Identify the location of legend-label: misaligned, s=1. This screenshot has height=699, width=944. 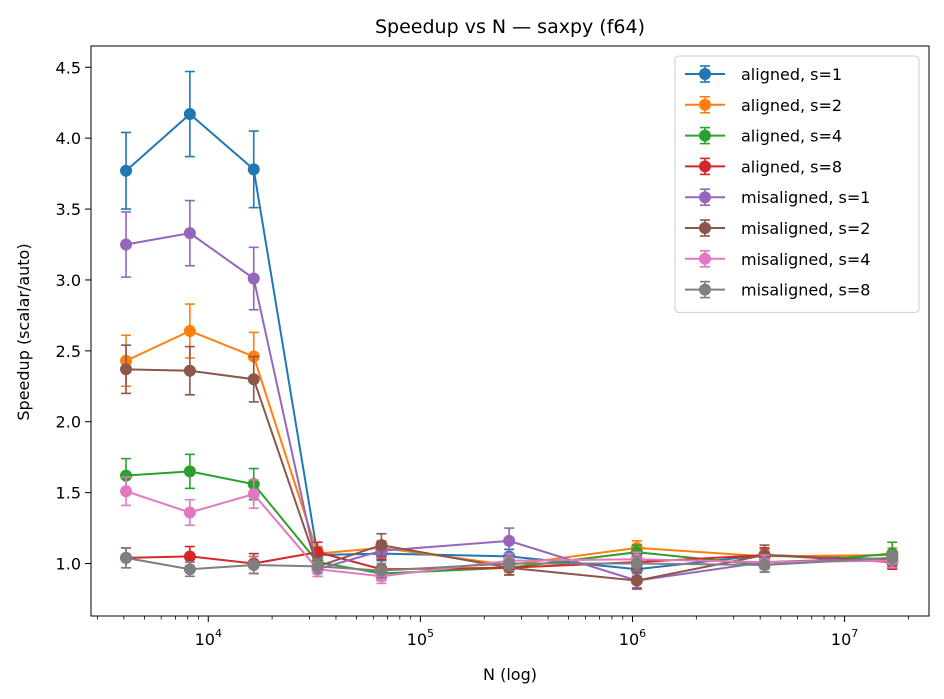
(805, 197).